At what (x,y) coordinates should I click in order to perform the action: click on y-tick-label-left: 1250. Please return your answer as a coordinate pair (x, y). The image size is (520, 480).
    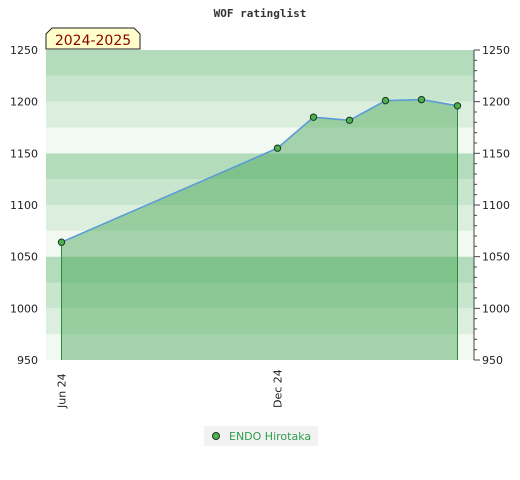
    Looking at the image, I should click on (24, 50).